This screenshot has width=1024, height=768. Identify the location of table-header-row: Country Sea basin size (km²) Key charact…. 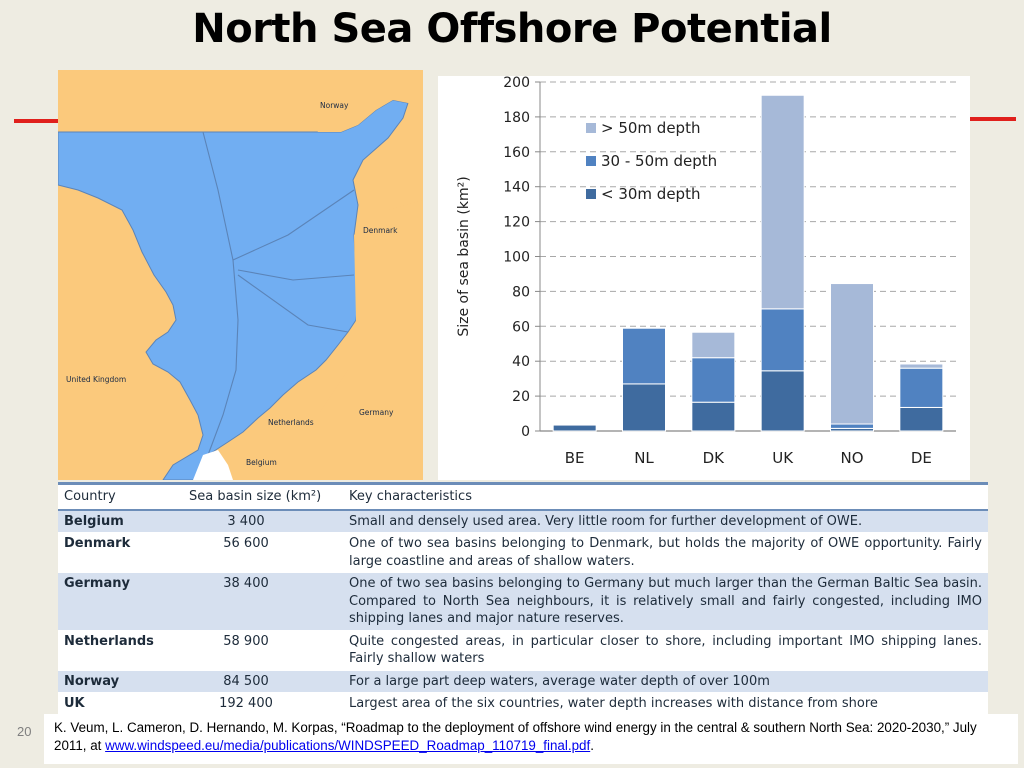
(523, 496).